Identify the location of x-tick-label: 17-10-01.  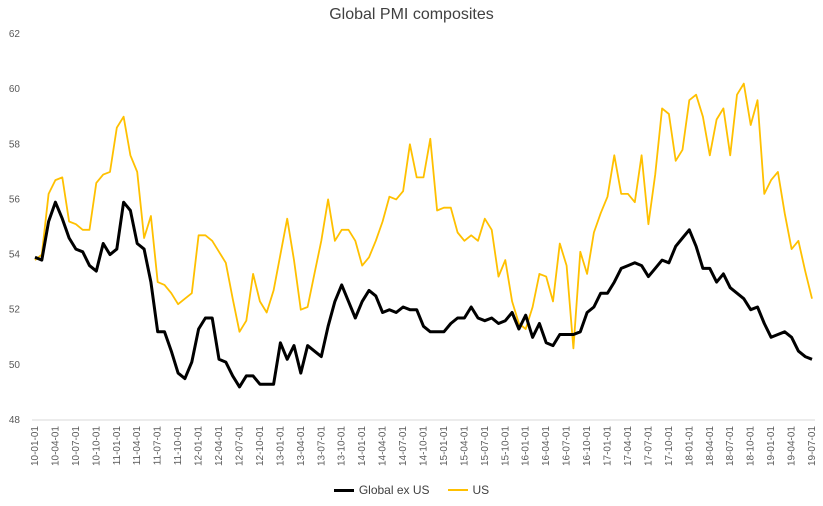
(669, 446).